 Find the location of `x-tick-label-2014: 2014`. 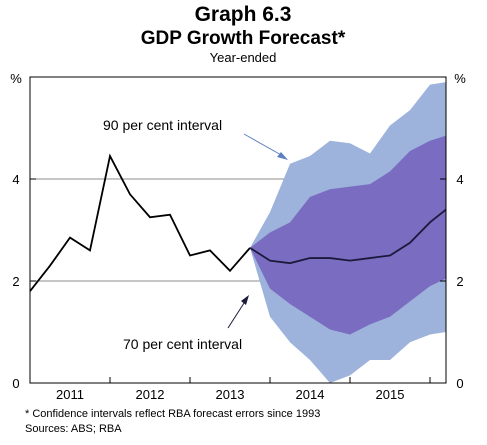

x-tick-label-2014: 2014 is located at coordinates (310, 394).